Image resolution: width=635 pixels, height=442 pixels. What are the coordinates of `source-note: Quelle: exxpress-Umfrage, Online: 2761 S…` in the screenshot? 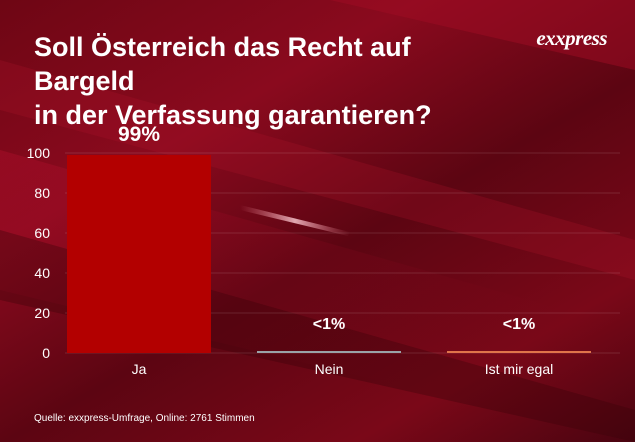 It's located at (144, 418).